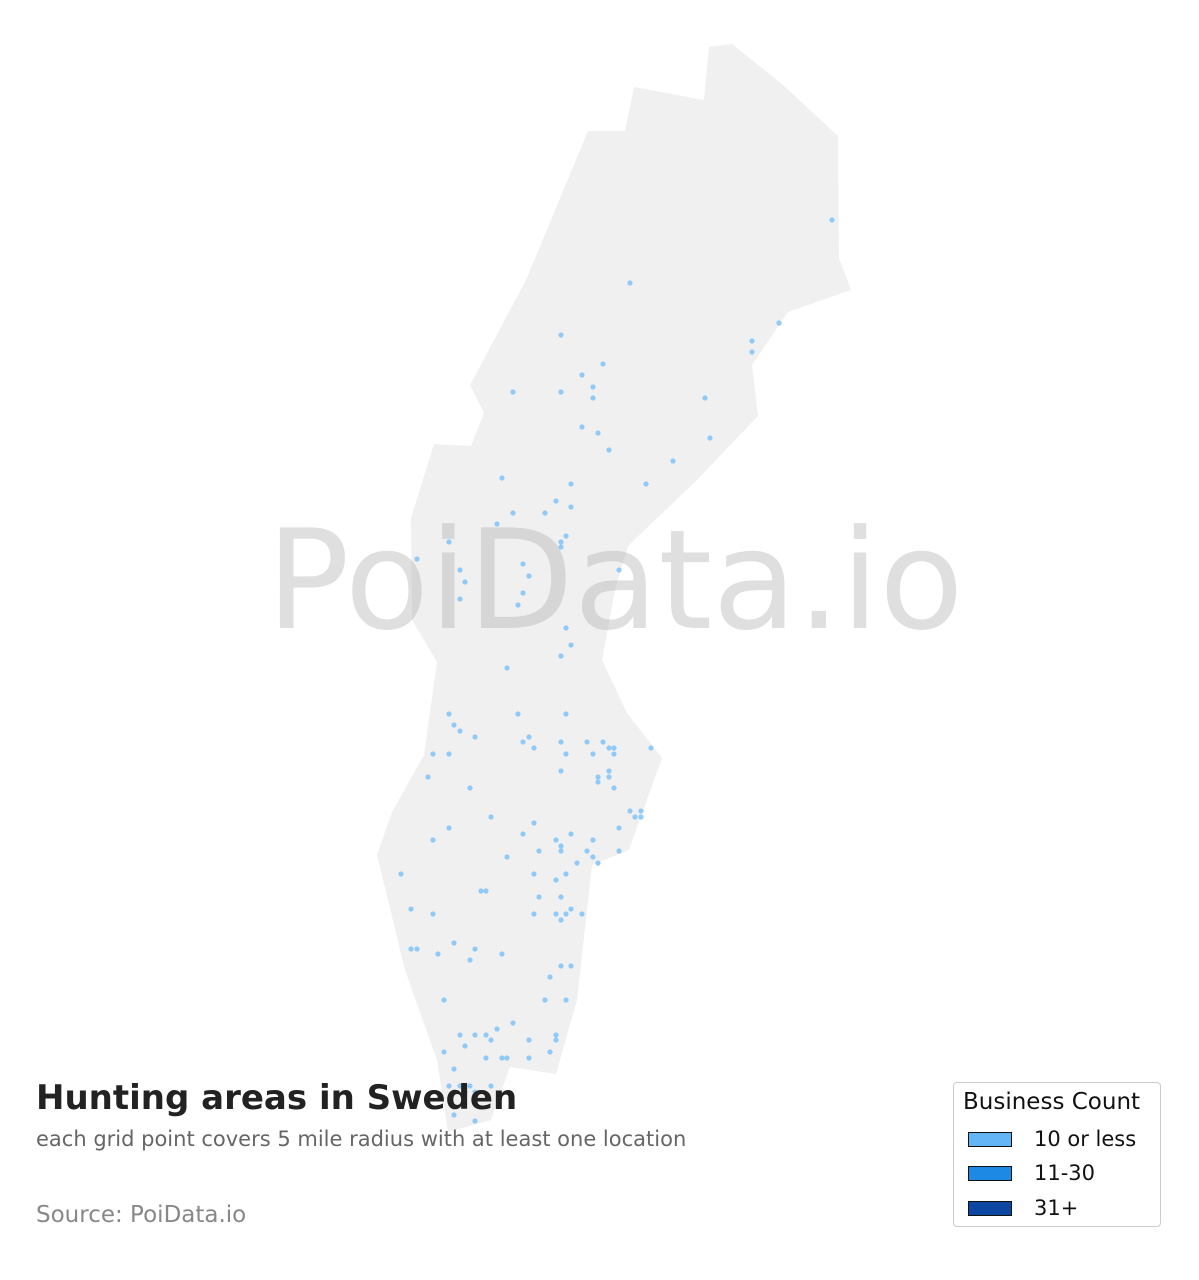 The height and width of the screenshot is (1280, 1199). Describe the element at coordinates (1057, 1154) in the screenshot. I see `legend: Business Count 10 or less 11-30 31+` at that location.